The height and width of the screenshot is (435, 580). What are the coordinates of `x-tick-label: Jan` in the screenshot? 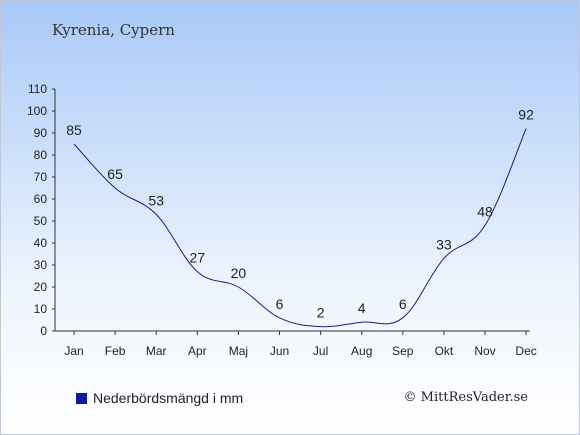 It's located at (73, 351).